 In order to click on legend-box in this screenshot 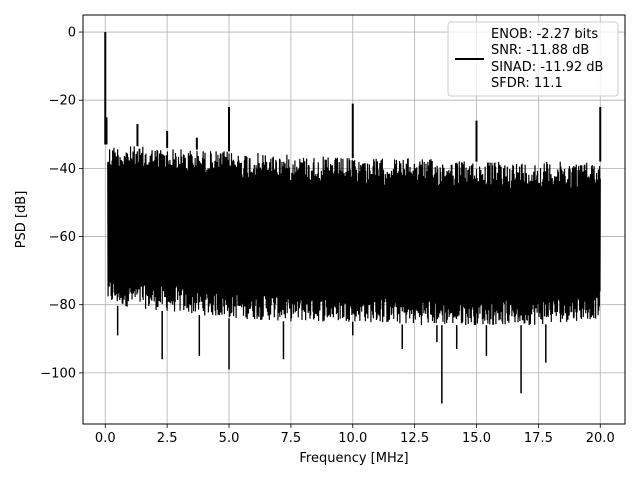, I will do `click(533, 59)`.